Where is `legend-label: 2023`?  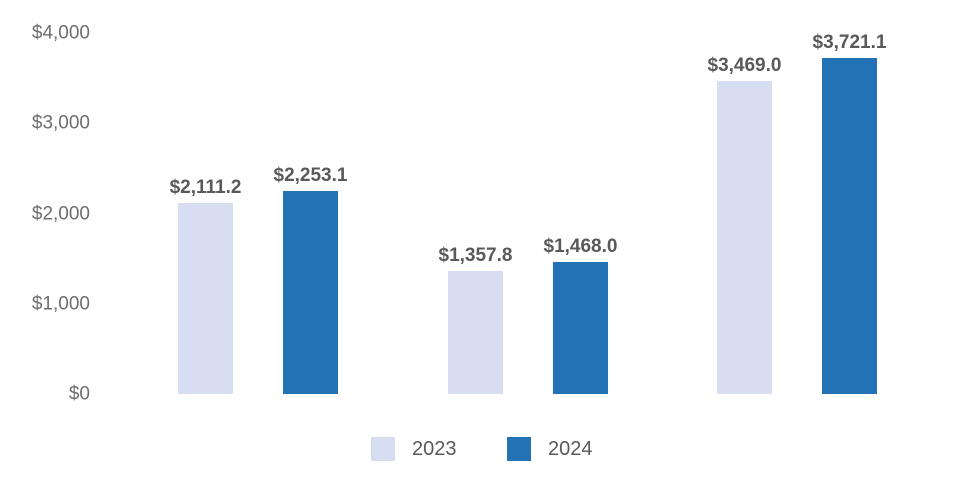
legend-label: 2023 is located at coordinates (434, 449).